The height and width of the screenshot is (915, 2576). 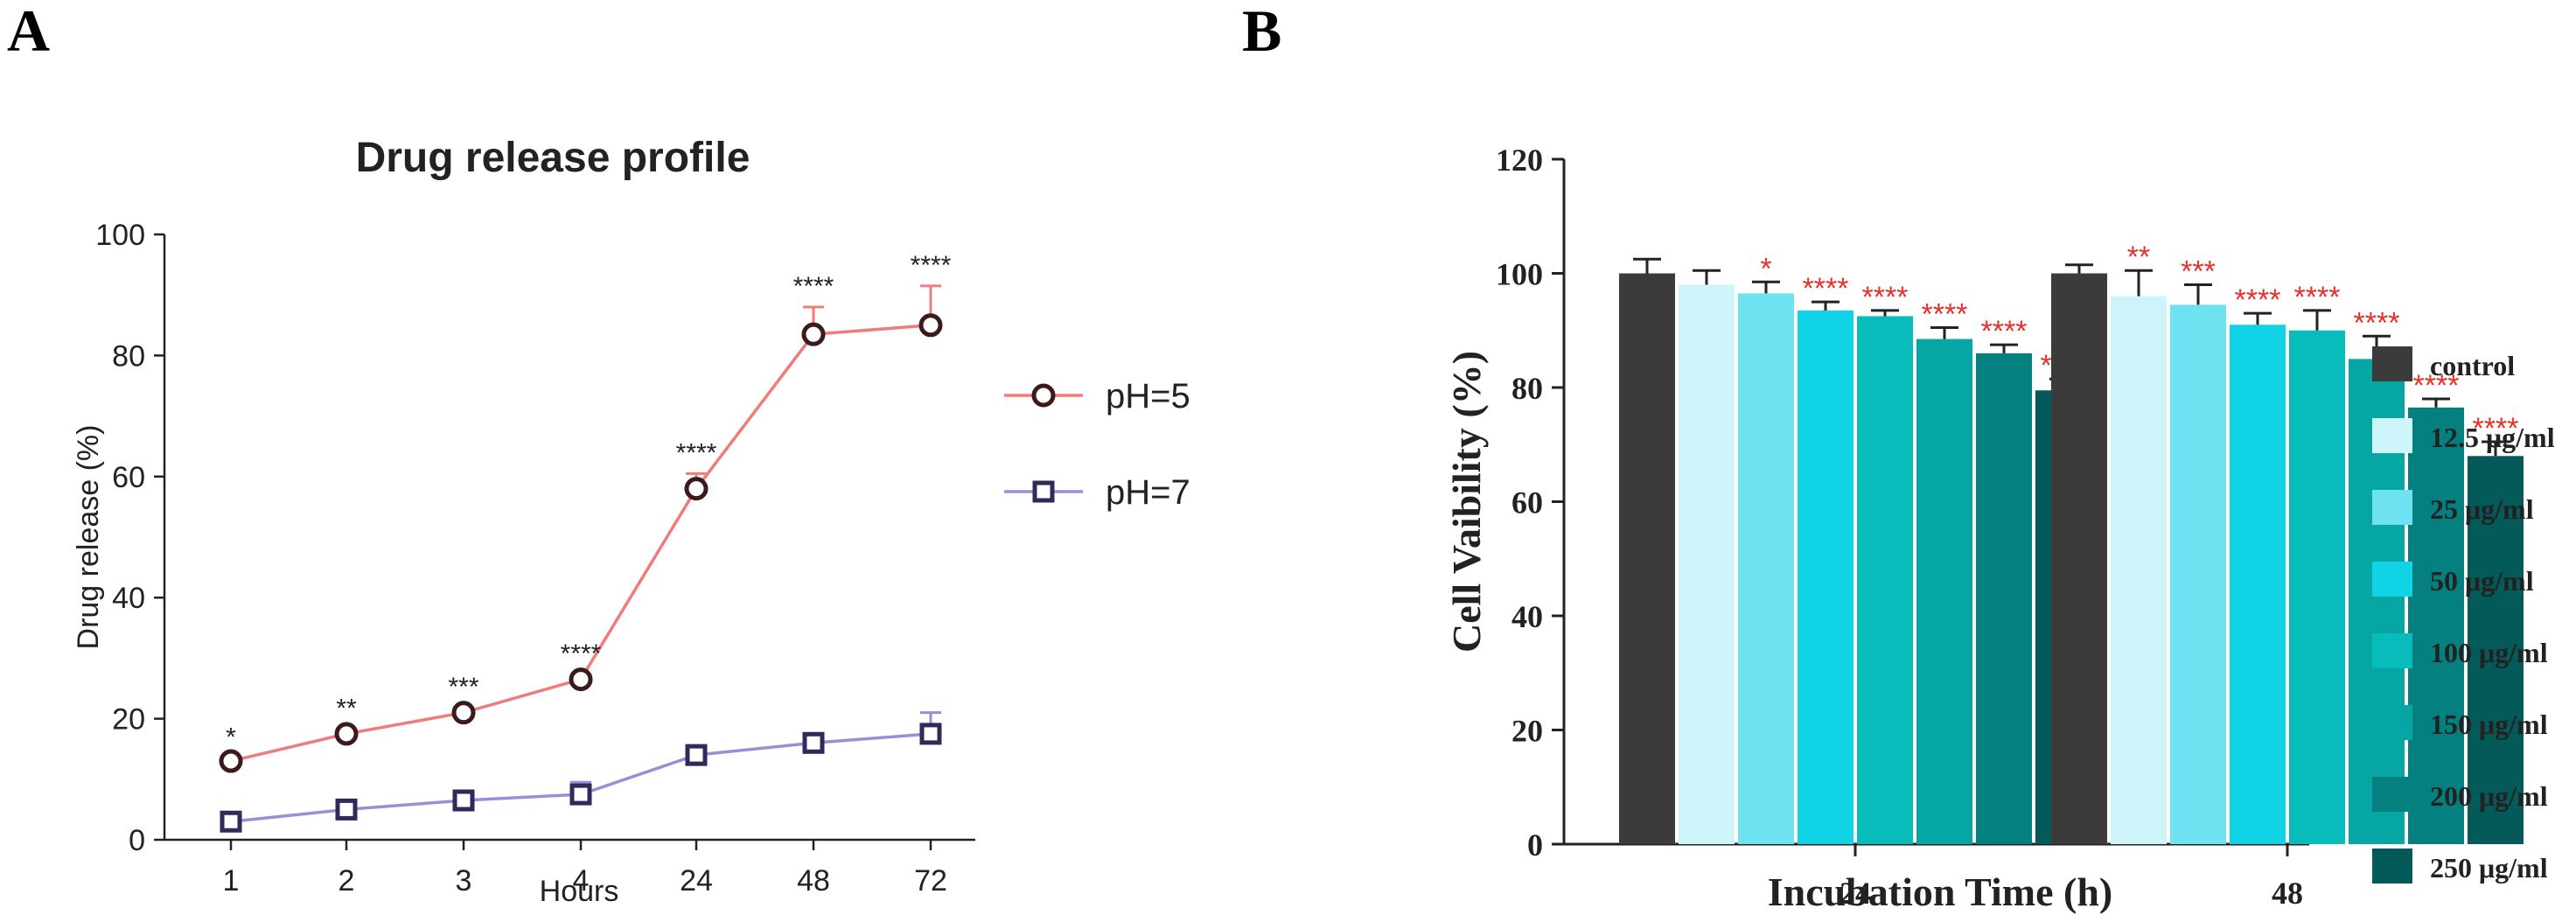 What do you see at coordinates (553, 158) in the screenshot?
I see `chart-title: Drug release profile` at bounding box center [553, 158].